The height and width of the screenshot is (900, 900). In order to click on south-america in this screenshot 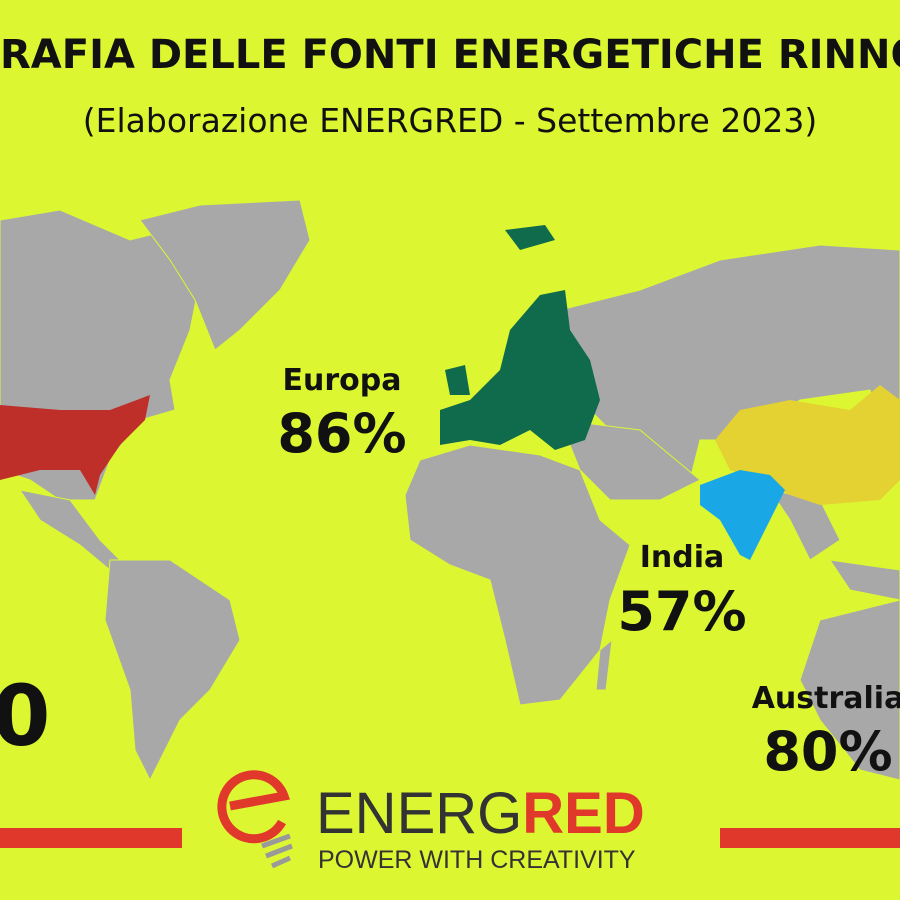, I will do `click(172, 670)`.